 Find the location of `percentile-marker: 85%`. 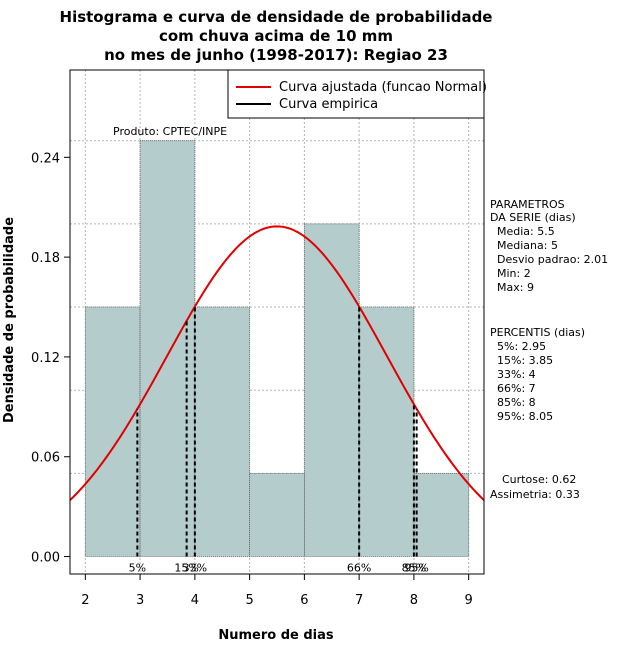

percentile-marker: 85% is located at coordinates (414, 568).